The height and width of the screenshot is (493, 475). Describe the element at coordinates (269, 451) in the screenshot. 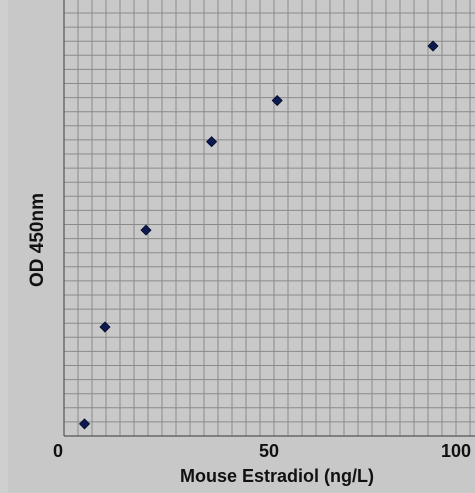

I see `x-tick-label: 50` at that location.